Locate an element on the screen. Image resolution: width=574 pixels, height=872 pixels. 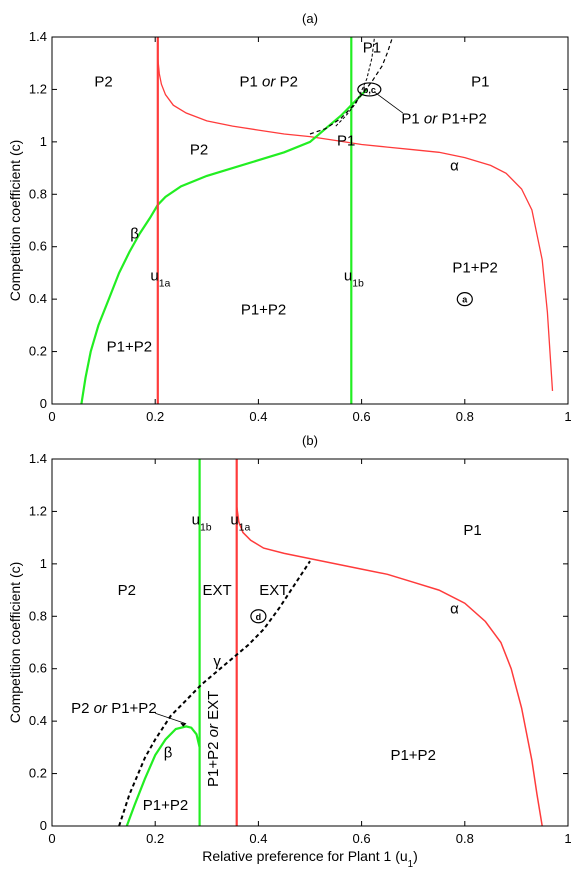
region-label: P1 or P1+P2 is located at coordinates (444, 118).